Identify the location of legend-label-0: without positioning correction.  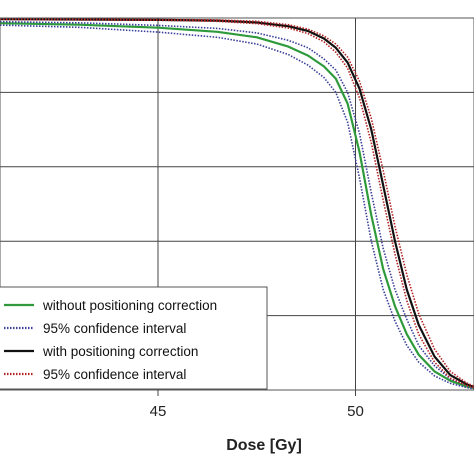
(129, 305).